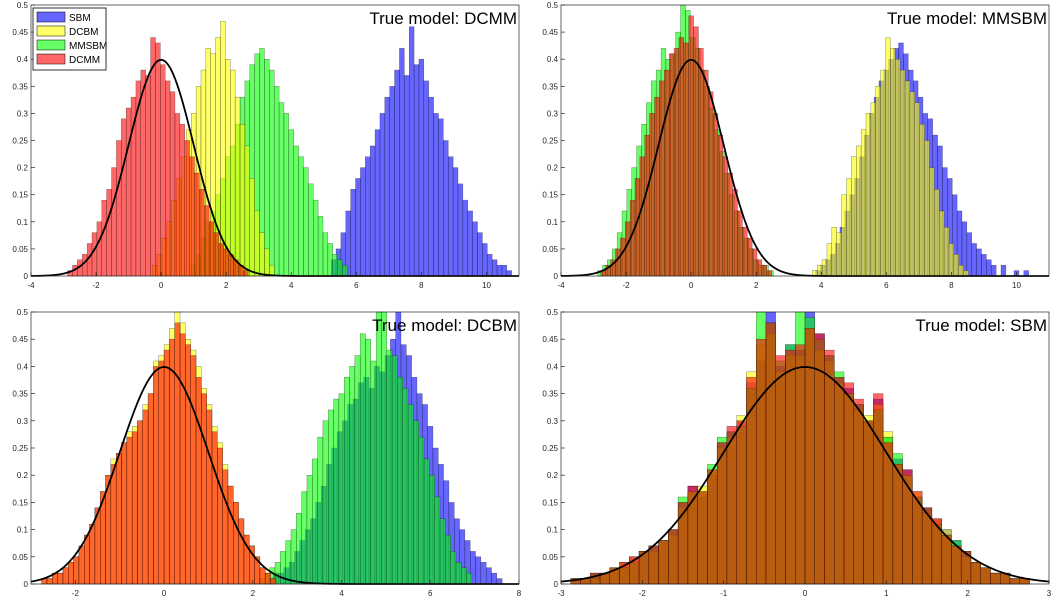 This screenshot has width=1054, height=605. What do you see at coordinates (553, 113) in the screenshot?
I see `y-tick-label: 0.3` at bounding box center [553, 113].